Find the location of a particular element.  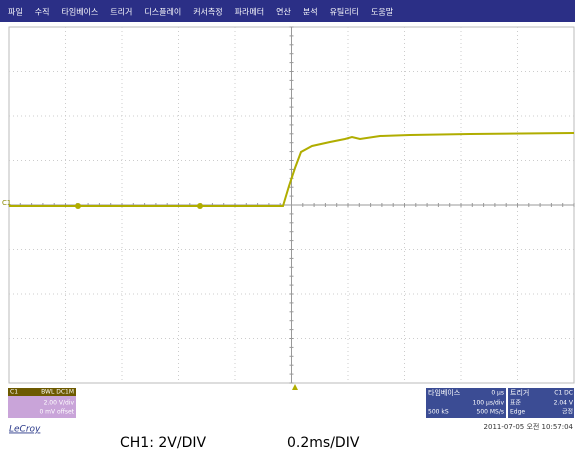

menu-bar is located at coordinates (287, 11).